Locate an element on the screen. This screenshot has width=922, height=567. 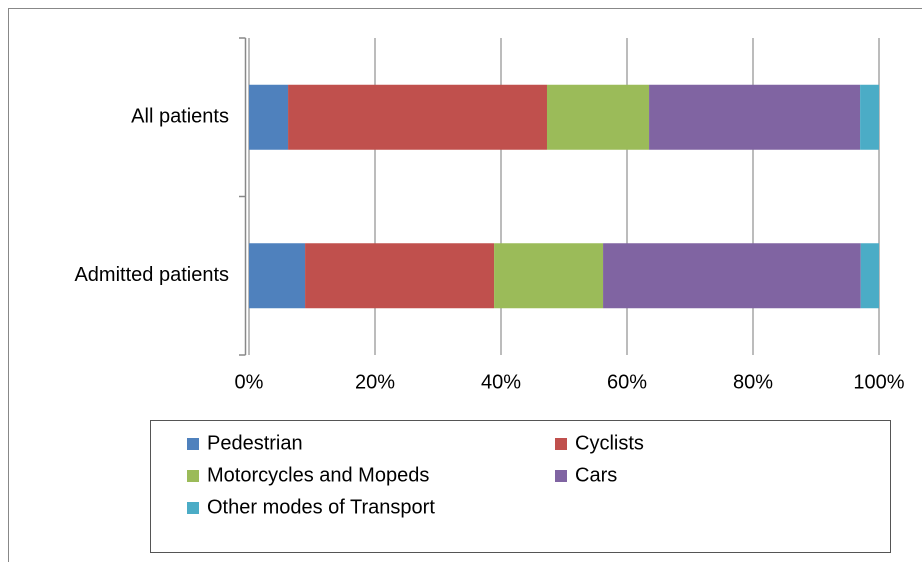
x-tick-label: 20% is located at coordinates (375, 382).